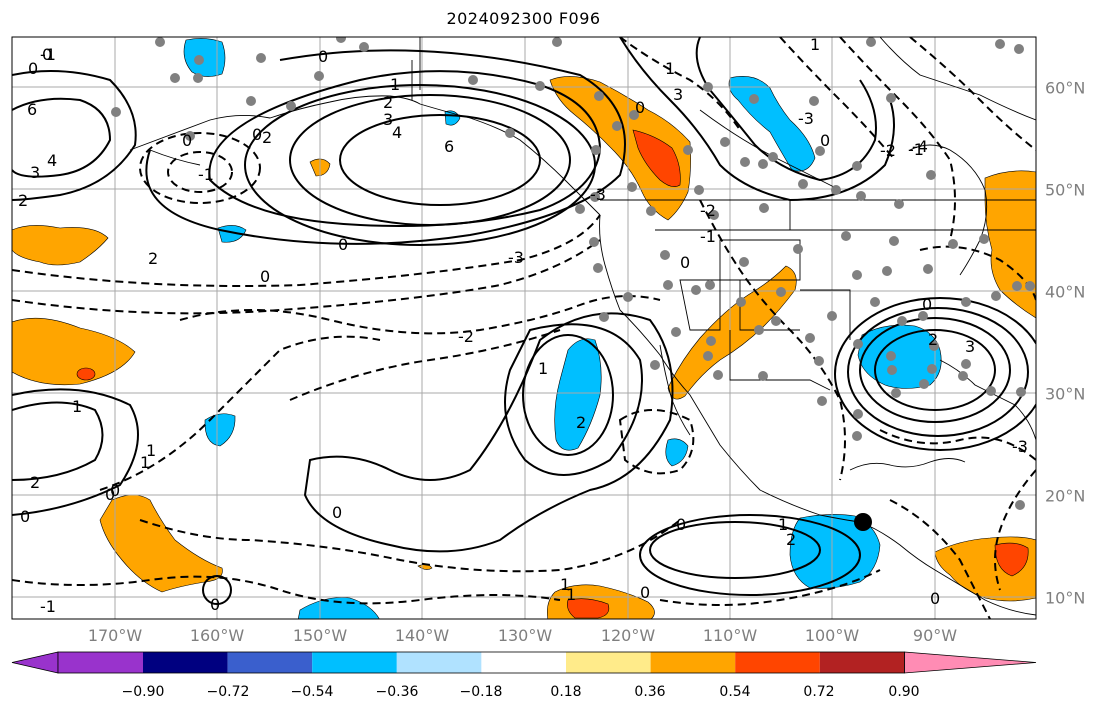 The image size is (1105, 712). Describe the element at coordinates (863, 522) in the screenshot. I see `storm-center-marker` at that location.